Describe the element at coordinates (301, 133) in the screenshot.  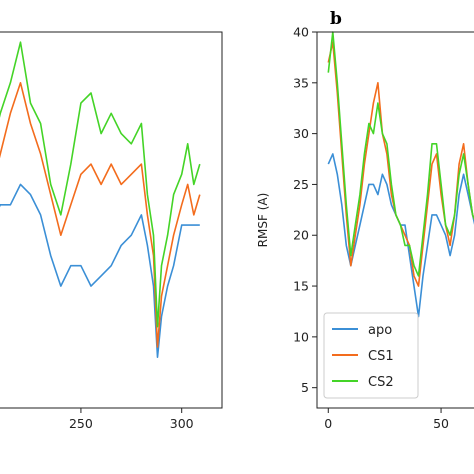
I see `y-tick-label: 30` at that location.